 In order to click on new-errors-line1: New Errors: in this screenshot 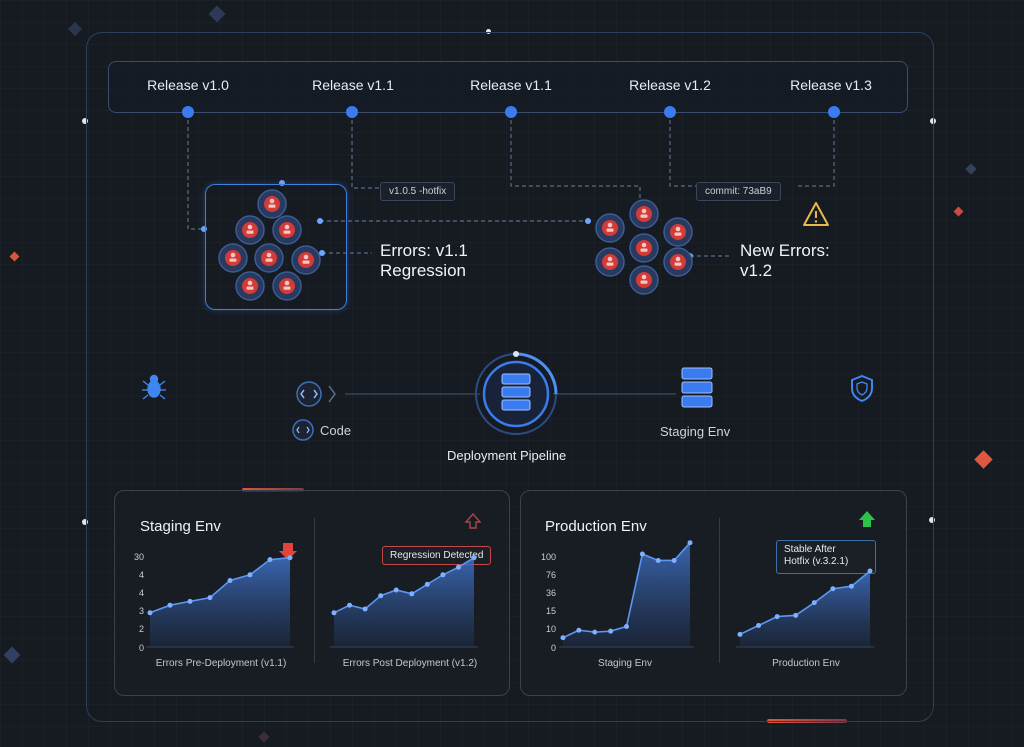, I will do `click(785, 250)`.